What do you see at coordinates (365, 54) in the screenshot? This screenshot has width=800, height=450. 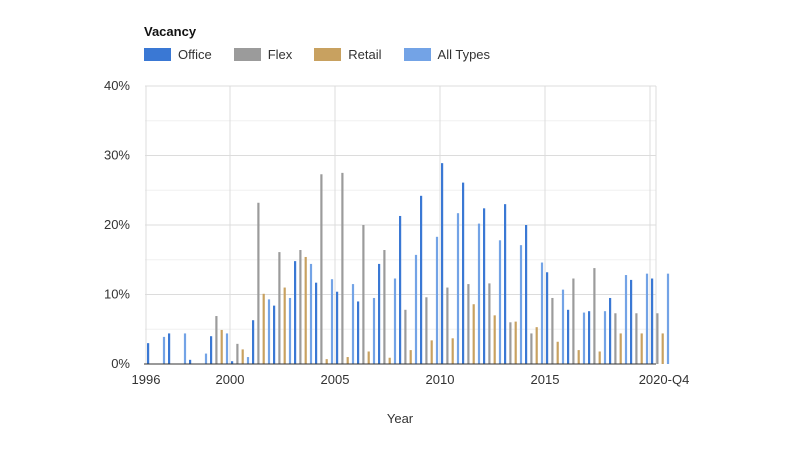 I see `legend-label-retail: Retail` at bounding box center [365, 54].